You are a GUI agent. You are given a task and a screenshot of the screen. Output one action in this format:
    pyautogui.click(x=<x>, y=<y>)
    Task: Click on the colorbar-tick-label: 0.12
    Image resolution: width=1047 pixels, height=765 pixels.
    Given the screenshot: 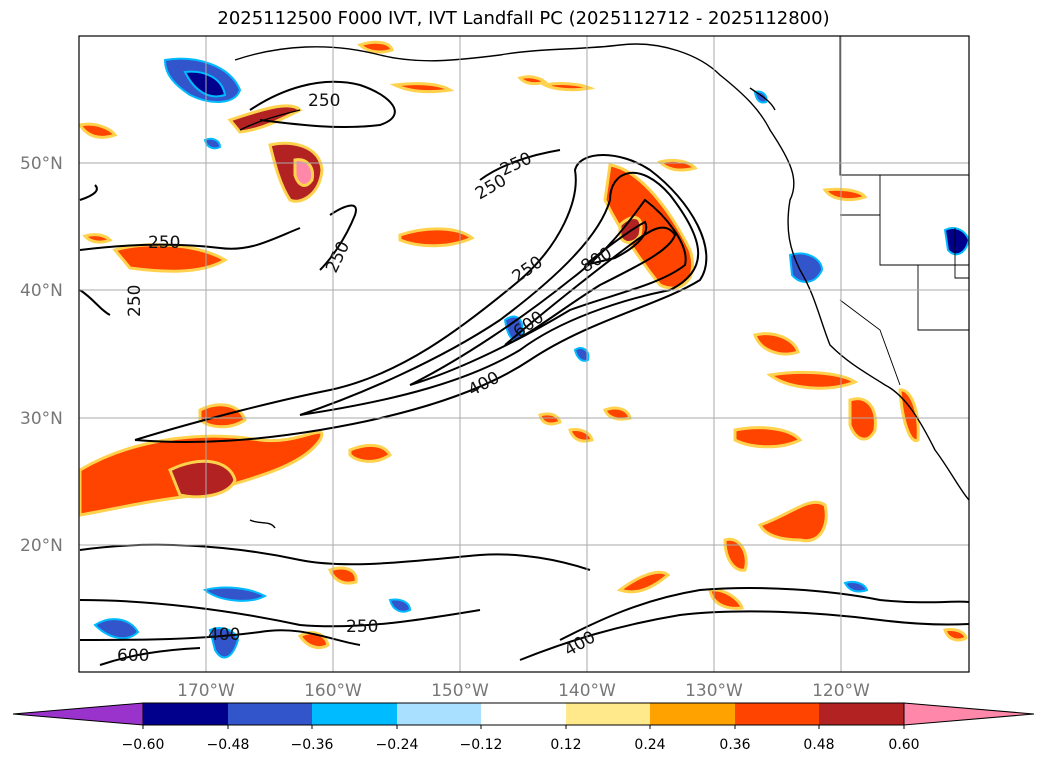 What is the action you would take?
    pyautogui.click(x=565, y=745)
    